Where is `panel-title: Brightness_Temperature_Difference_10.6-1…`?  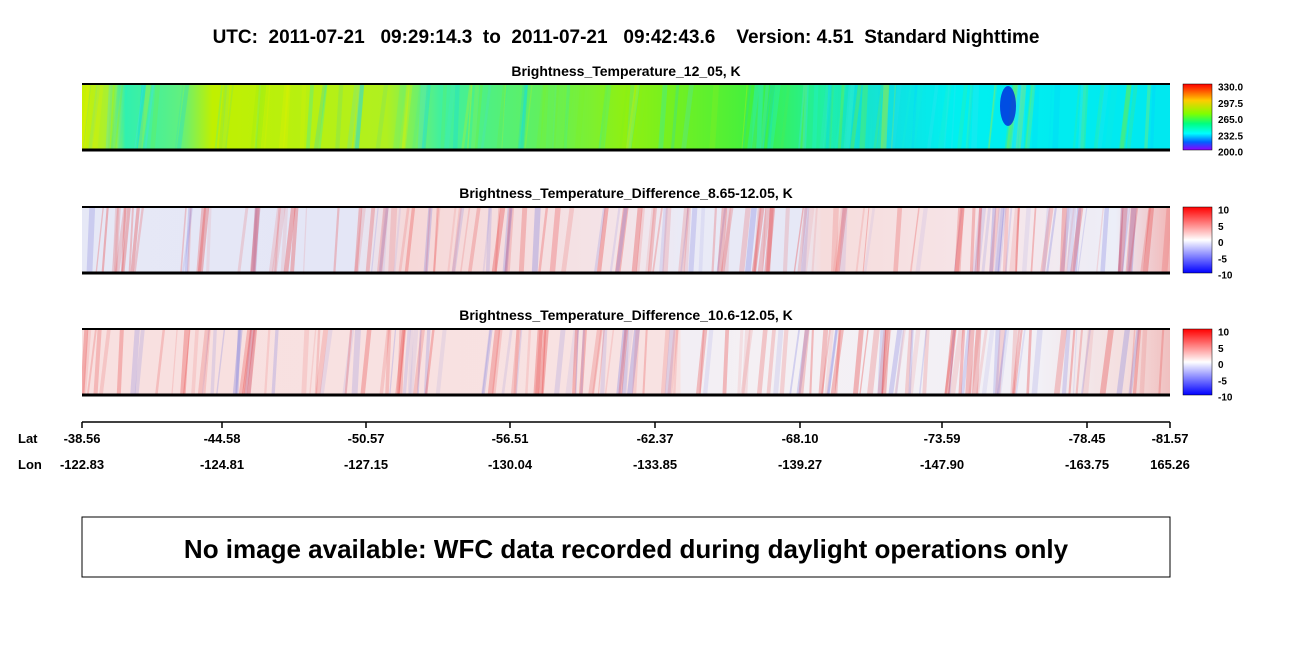 panel-title: Brightness_Temperature_Difference_10.6-1… is located at coordinates (626, 315).